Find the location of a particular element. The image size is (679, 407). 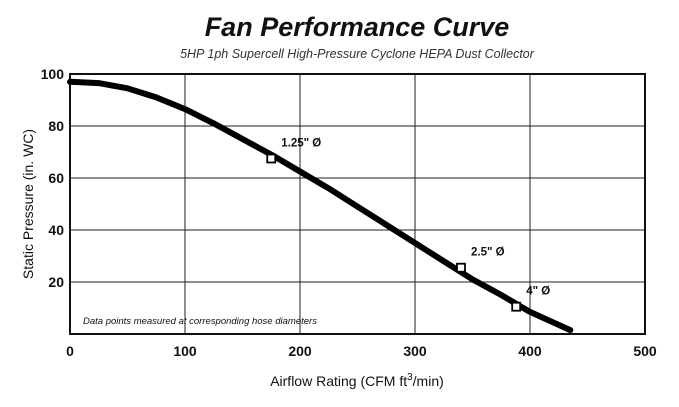

x-axis-label-superscript: 3 is located at coordinates (410, 377).